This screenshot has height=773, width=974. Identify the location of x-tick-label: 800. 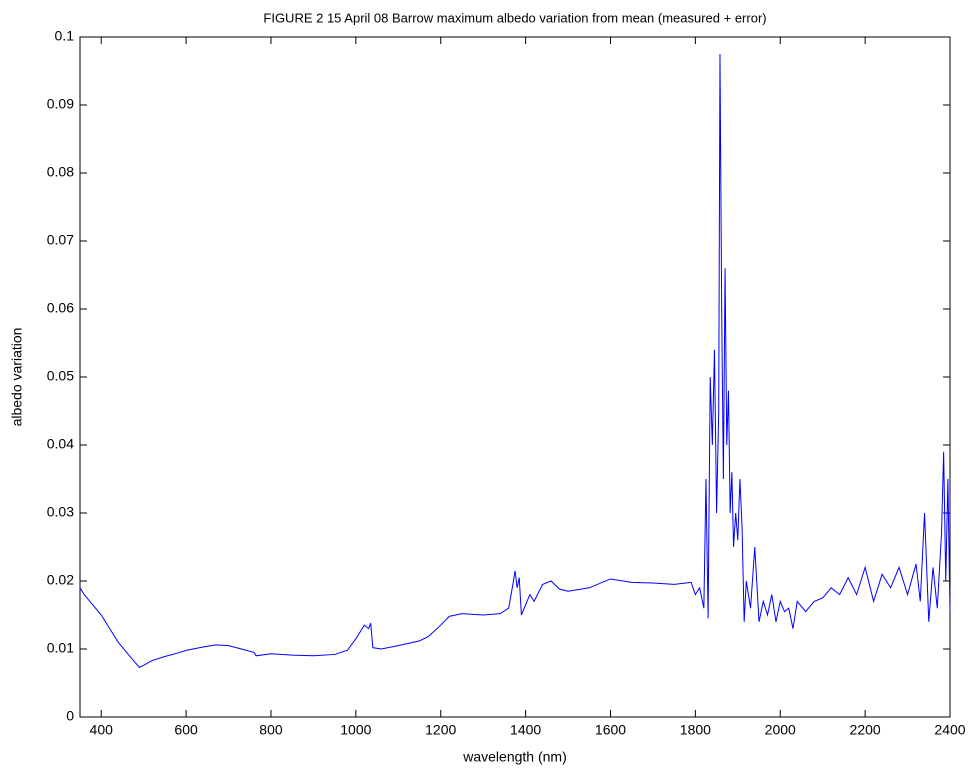
(271, 730).